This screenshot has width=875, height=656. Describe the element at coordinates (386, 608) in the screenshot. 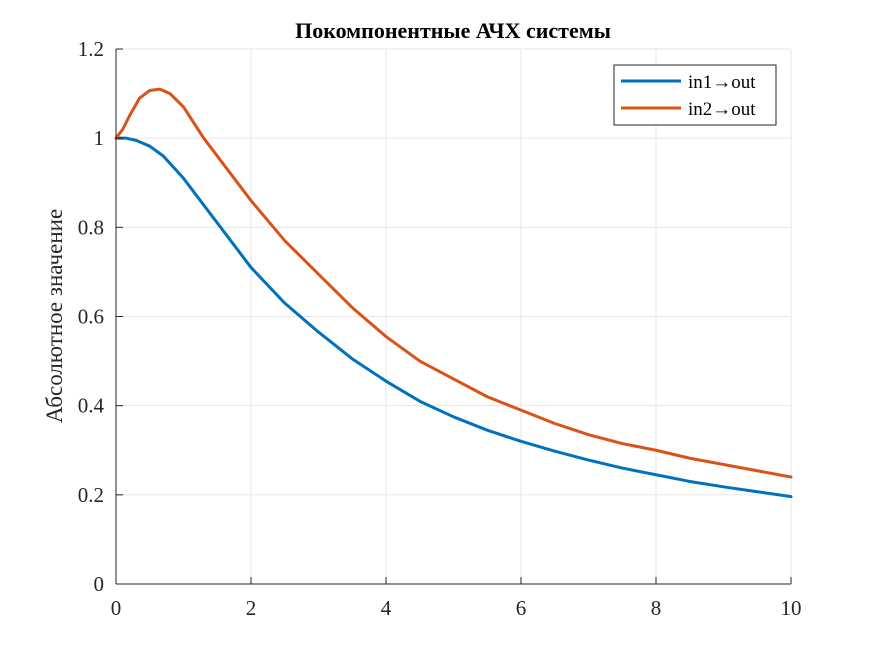

I see `x-tick-label: 4` at that location.